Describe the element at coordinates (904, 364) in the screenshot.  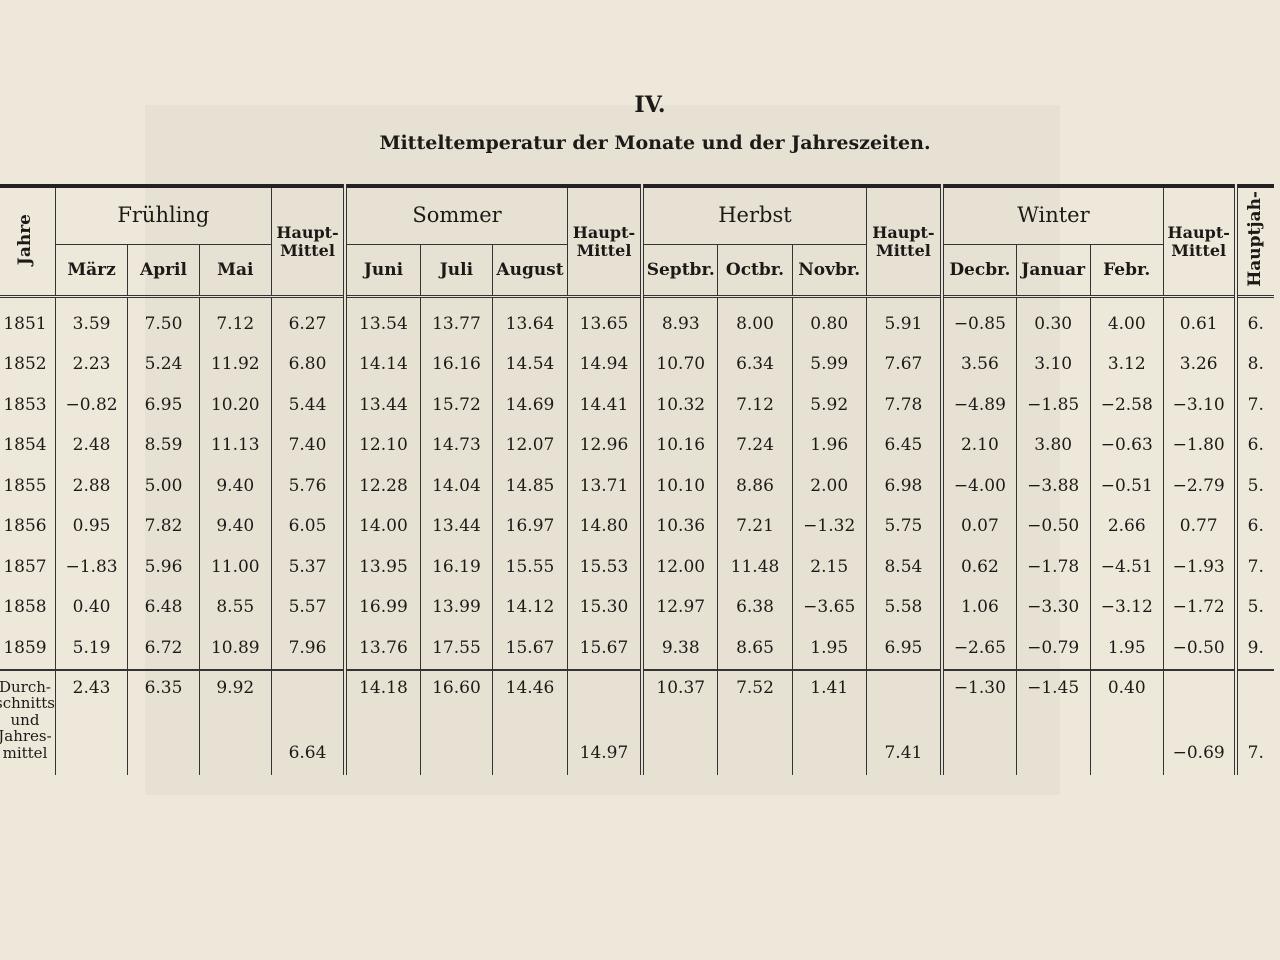
I see `value-cell: 7.67` at that location.